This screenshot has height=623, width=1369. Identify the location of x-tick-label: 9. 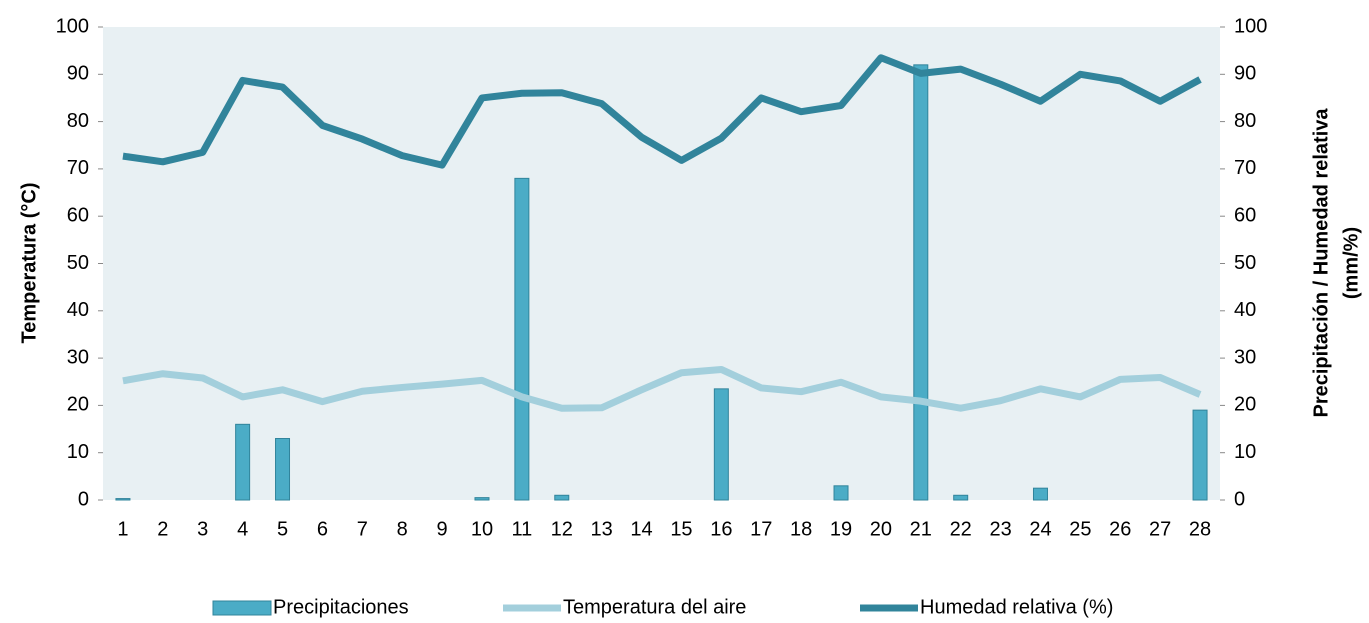
(442, 529).